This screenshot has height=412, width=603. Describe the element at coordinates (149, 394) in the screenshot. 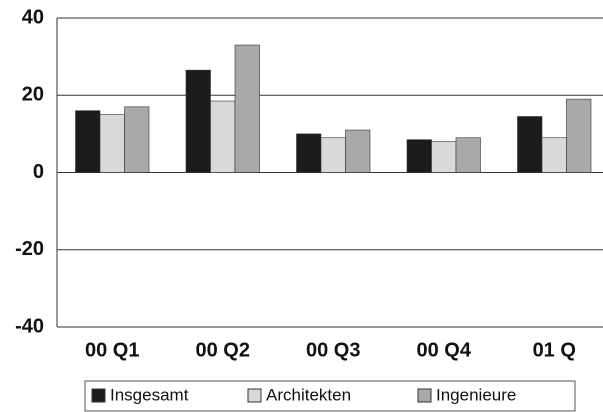

I see `legend-label: Insgesamt` at that location.